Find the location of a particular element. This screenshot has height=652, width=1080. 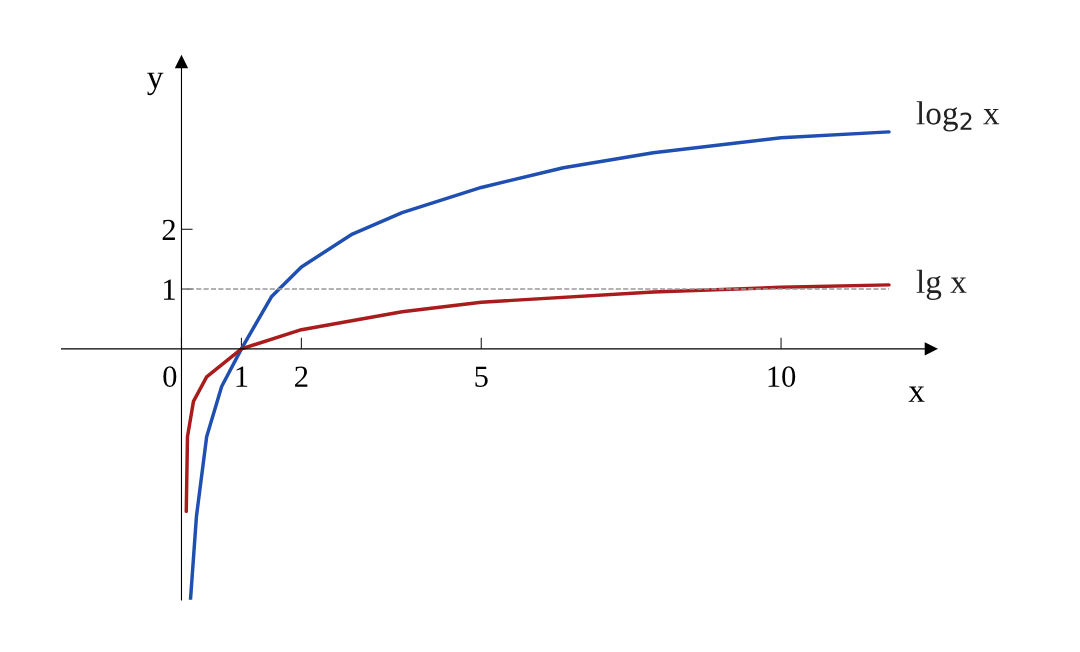

x-tick-label: 0 is located at coordinates (170, 376).